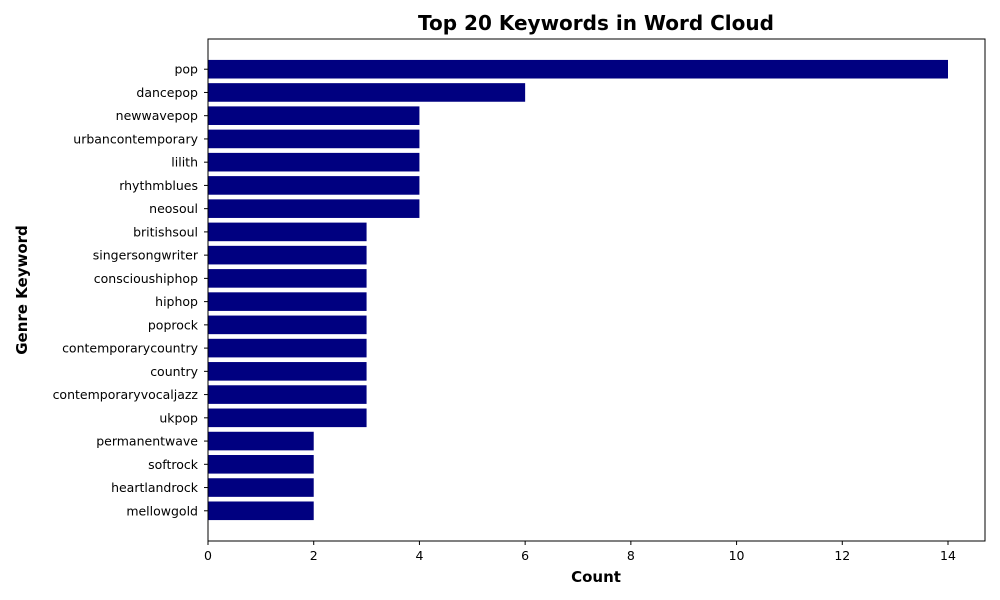 The image size is (1000, 600). Describe the element at coordinates (314, 555) in the screenshot. I see `x-tick-label: 2` at that location.